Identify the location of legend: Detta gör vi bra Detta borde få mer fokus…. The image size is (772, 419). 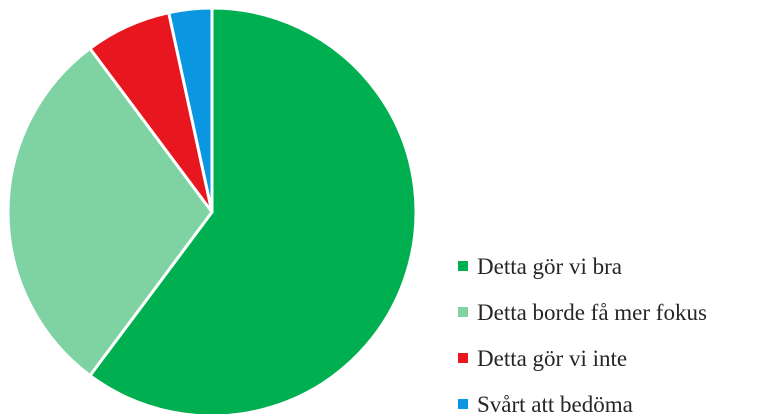
(582, 335).